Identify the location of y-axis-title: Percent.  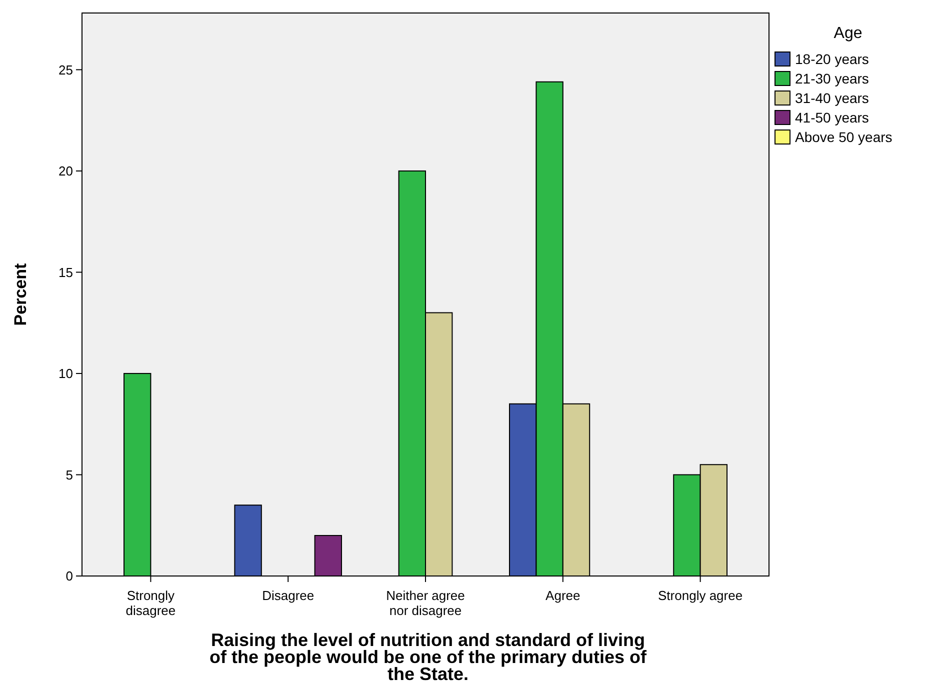
(20, 294).